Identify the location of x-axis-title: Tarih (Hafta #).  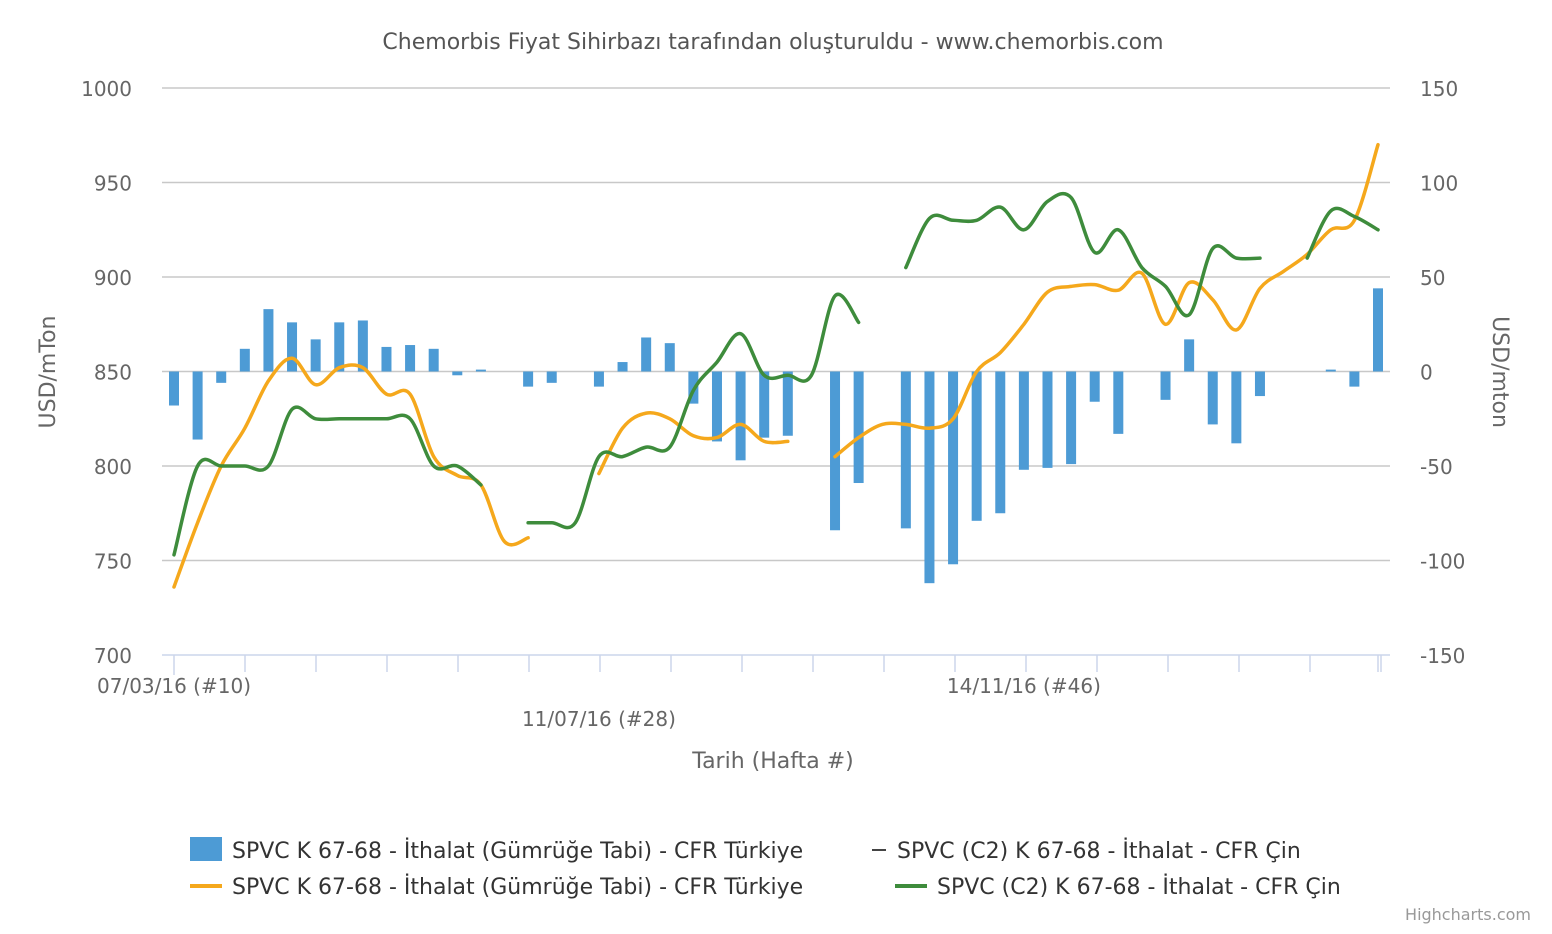
(772, 761).